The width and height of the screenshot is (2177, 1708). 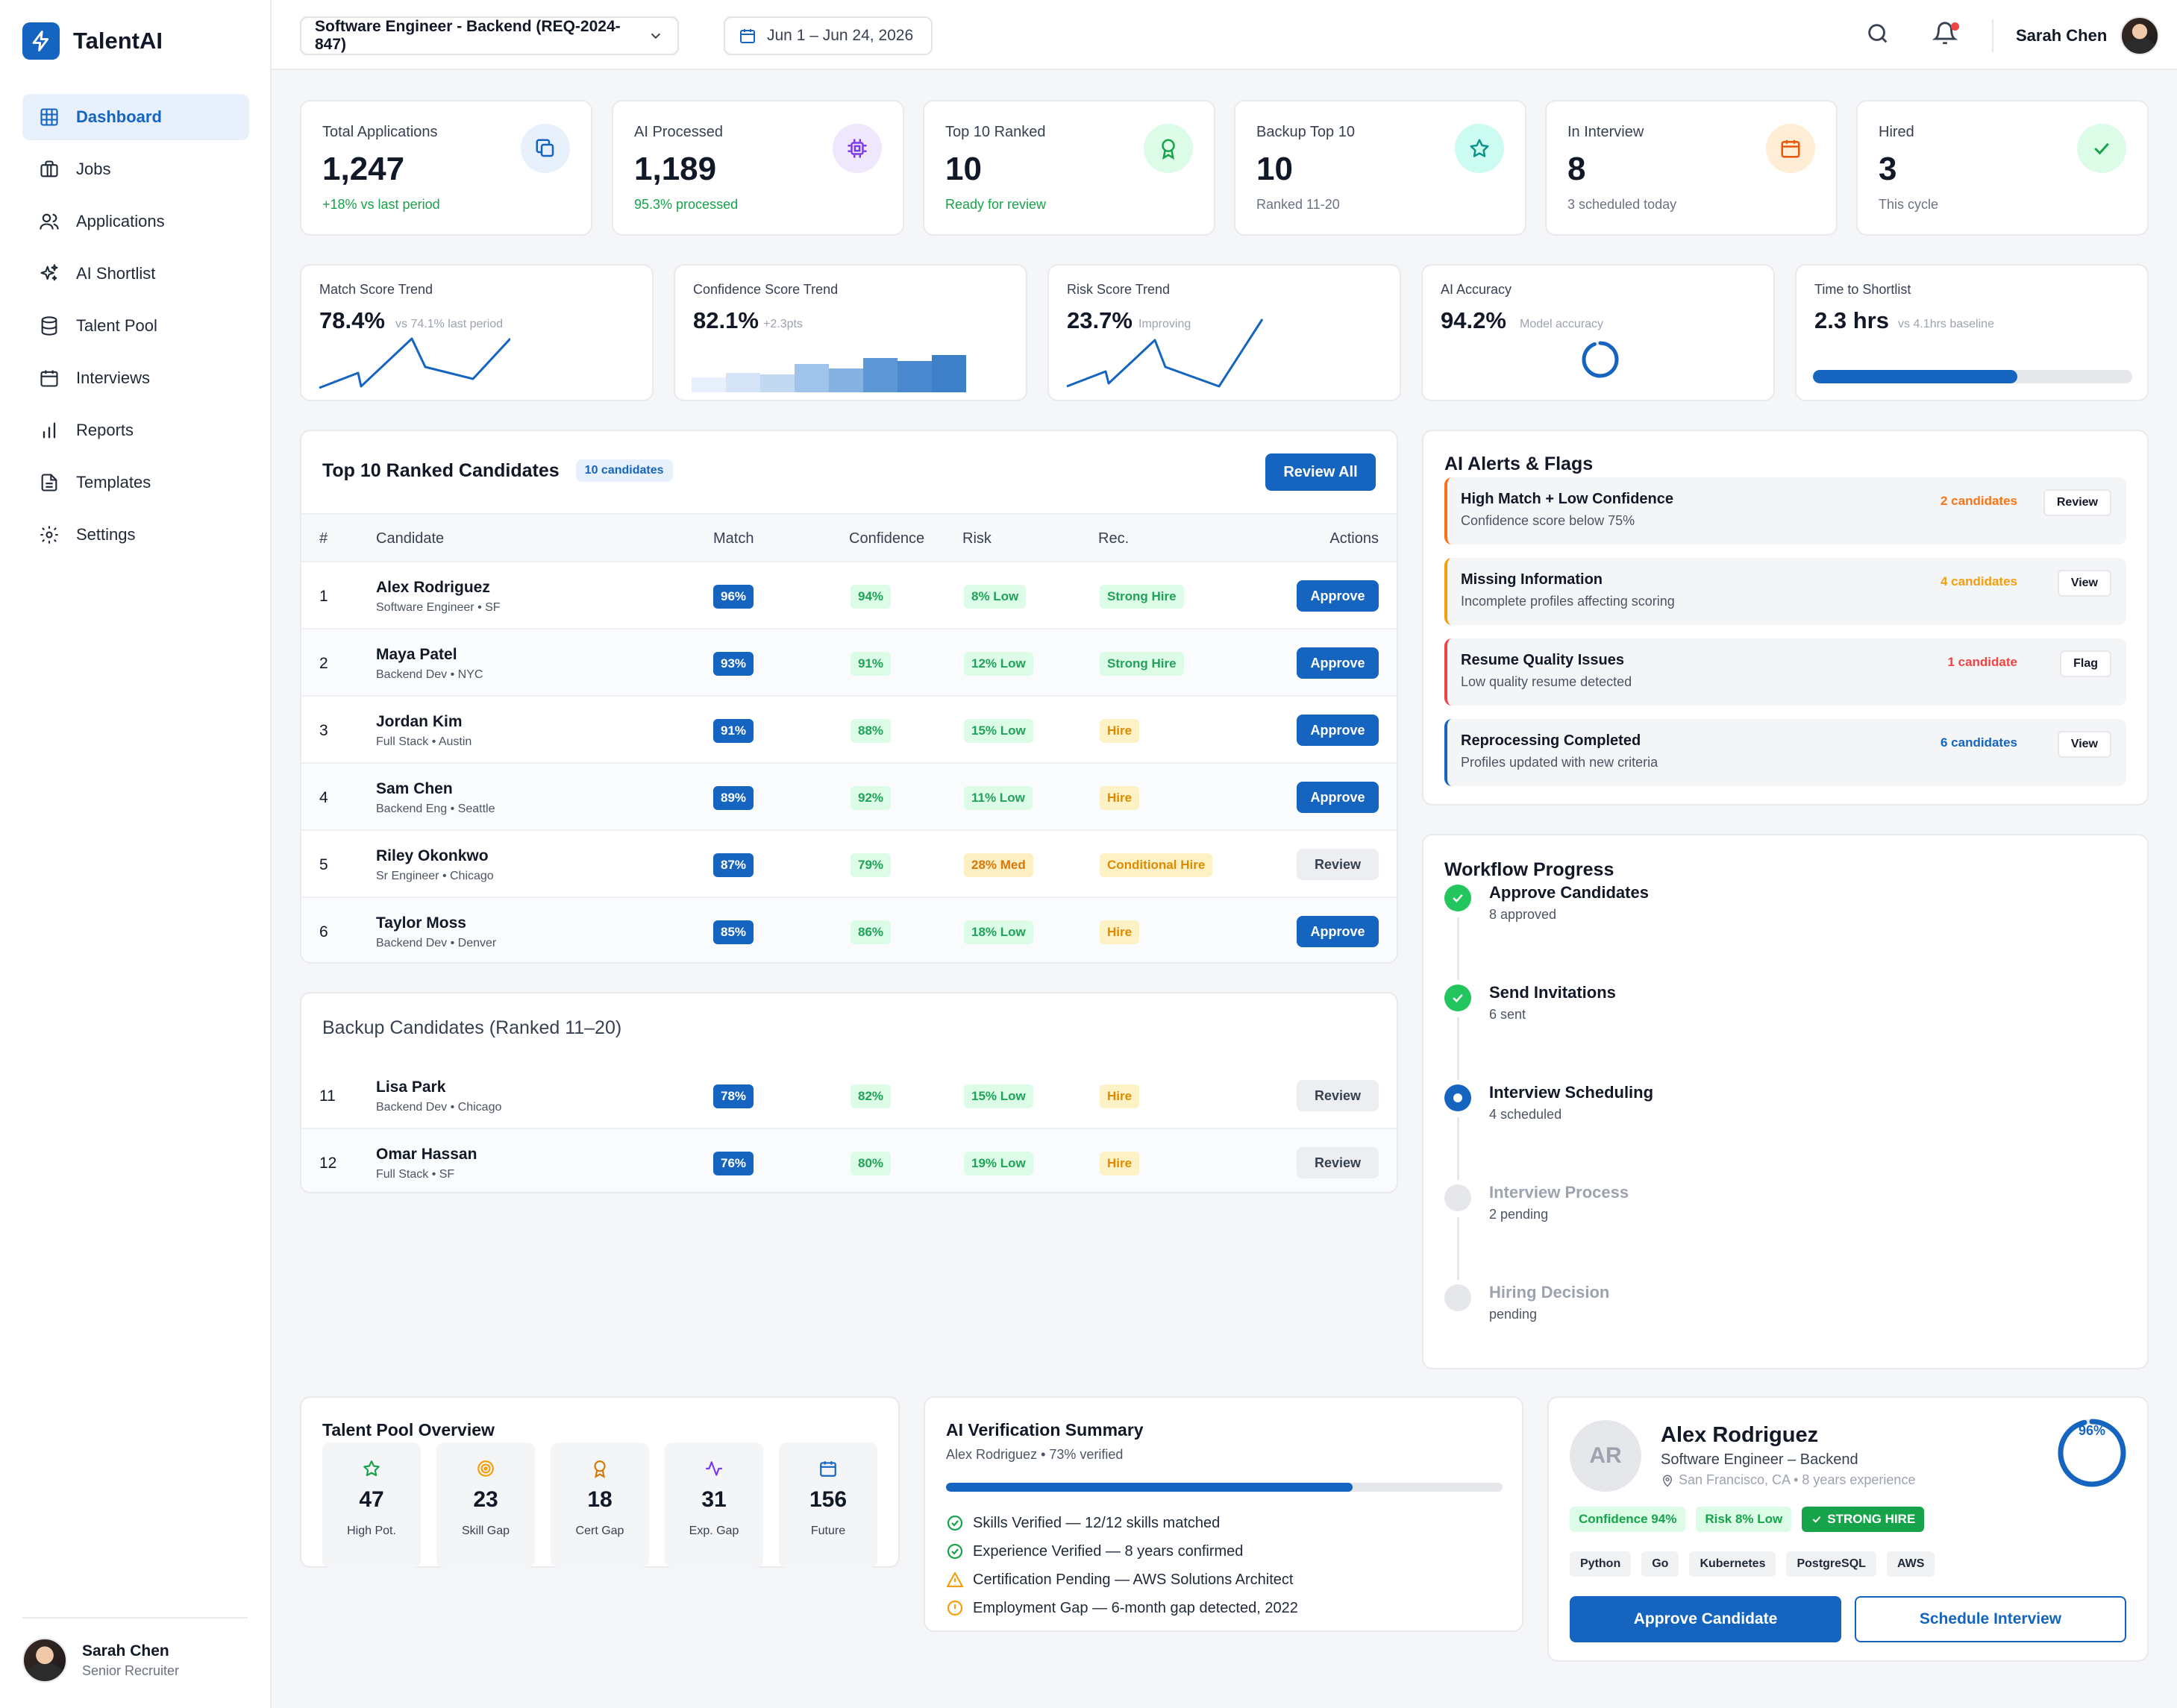 I want to click on current-step-icon, so click(x=1457, y=1097).